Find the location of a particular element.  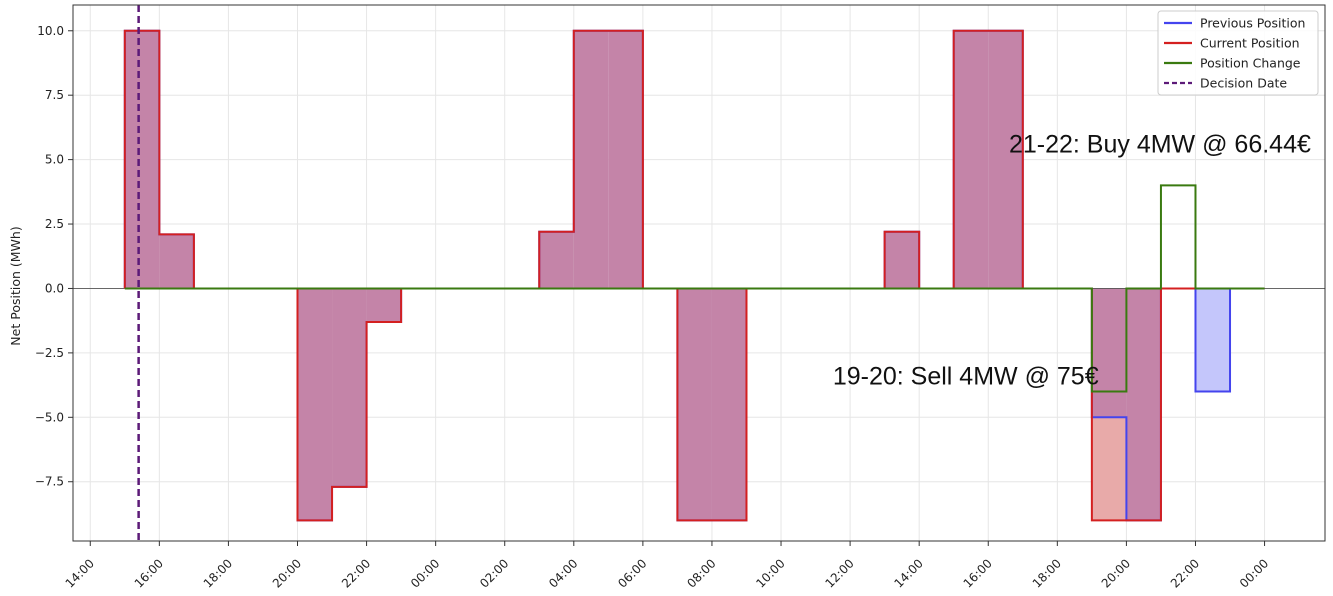

previous-fill is located at coordinates (1213, 340).